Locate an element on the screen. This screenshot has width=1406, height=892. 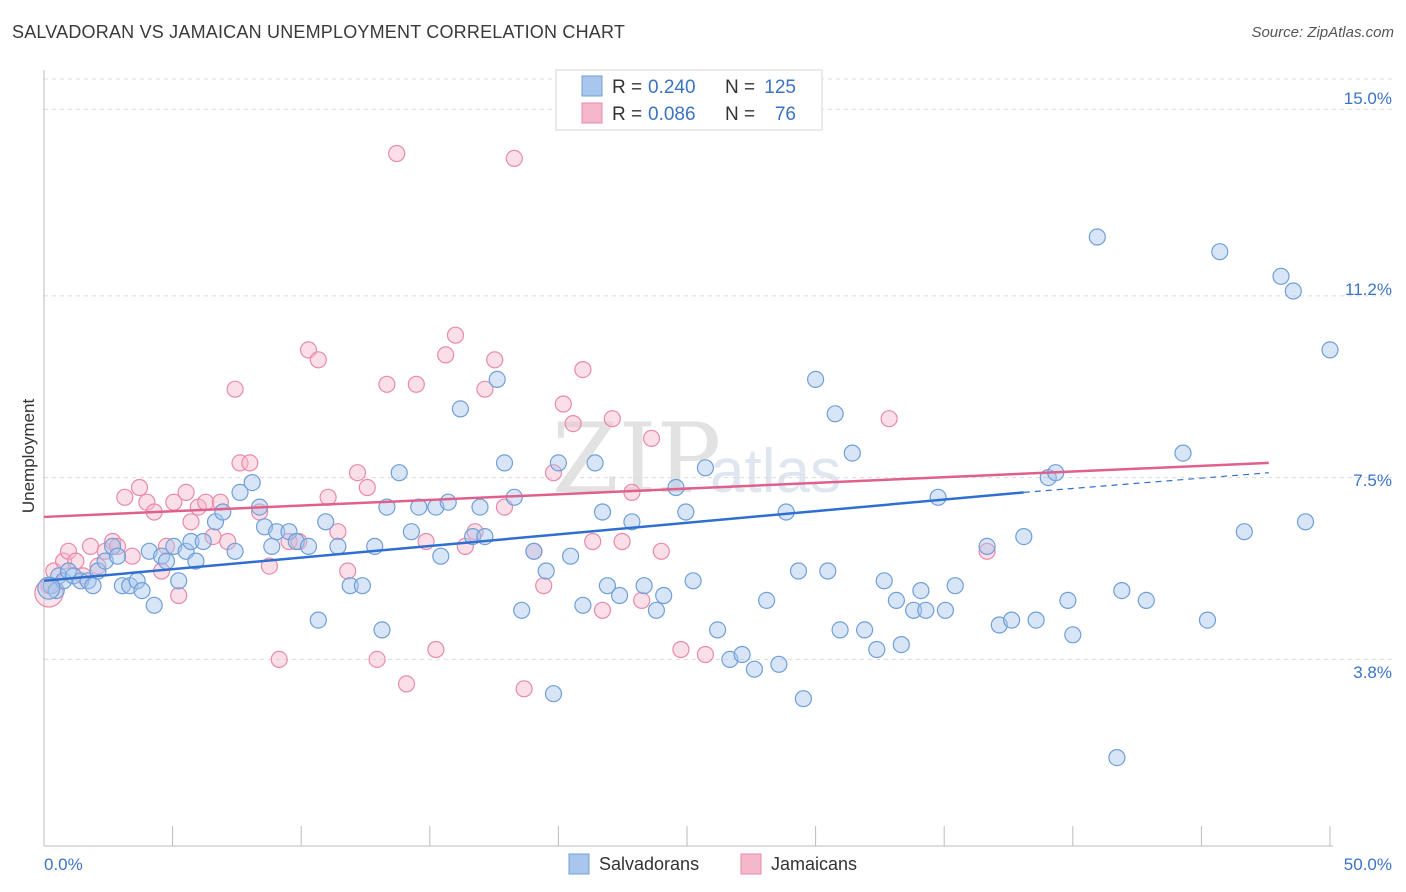
legend-n-value-1: 125 is located at coordinates (780, 87).